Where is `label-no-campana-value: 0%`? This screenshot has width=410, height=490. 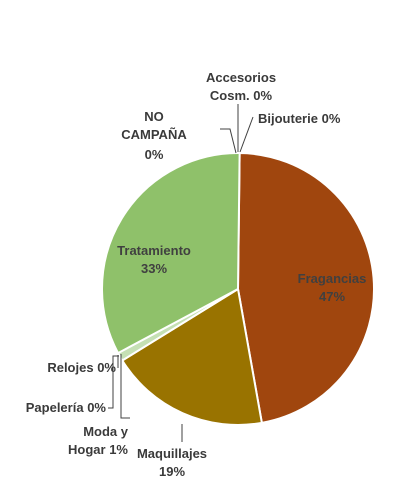 label-no-campana-value: 0% is located at coordinates (154, 154).